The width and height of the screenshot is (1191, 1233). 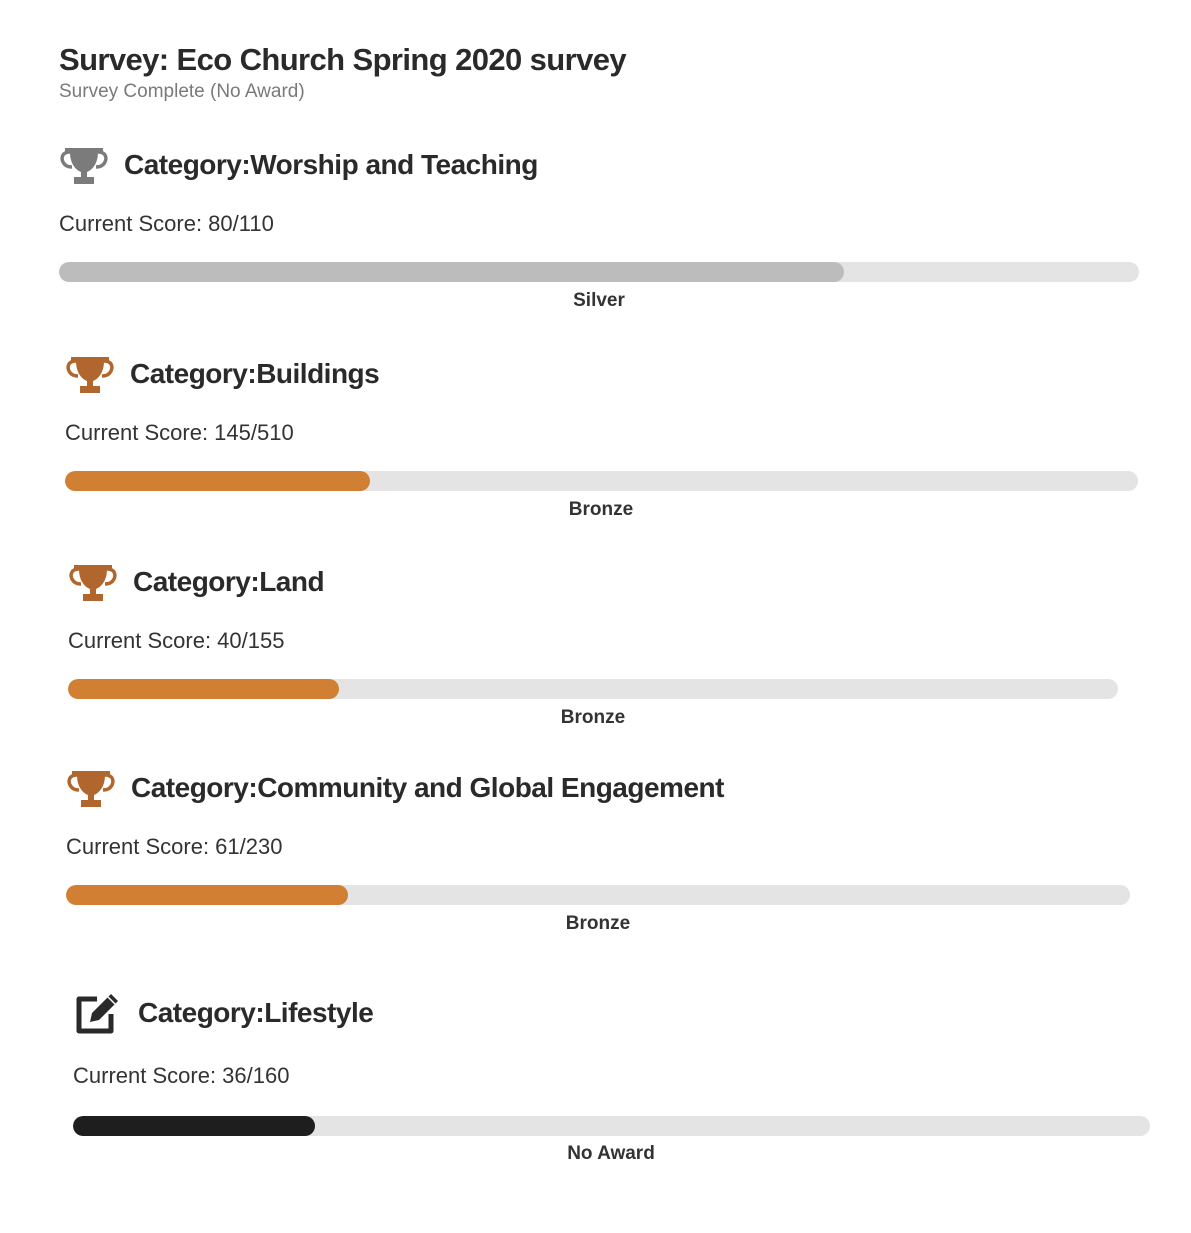 I want to click on category-title: Category:Buildings, so click(x=255, y=373).